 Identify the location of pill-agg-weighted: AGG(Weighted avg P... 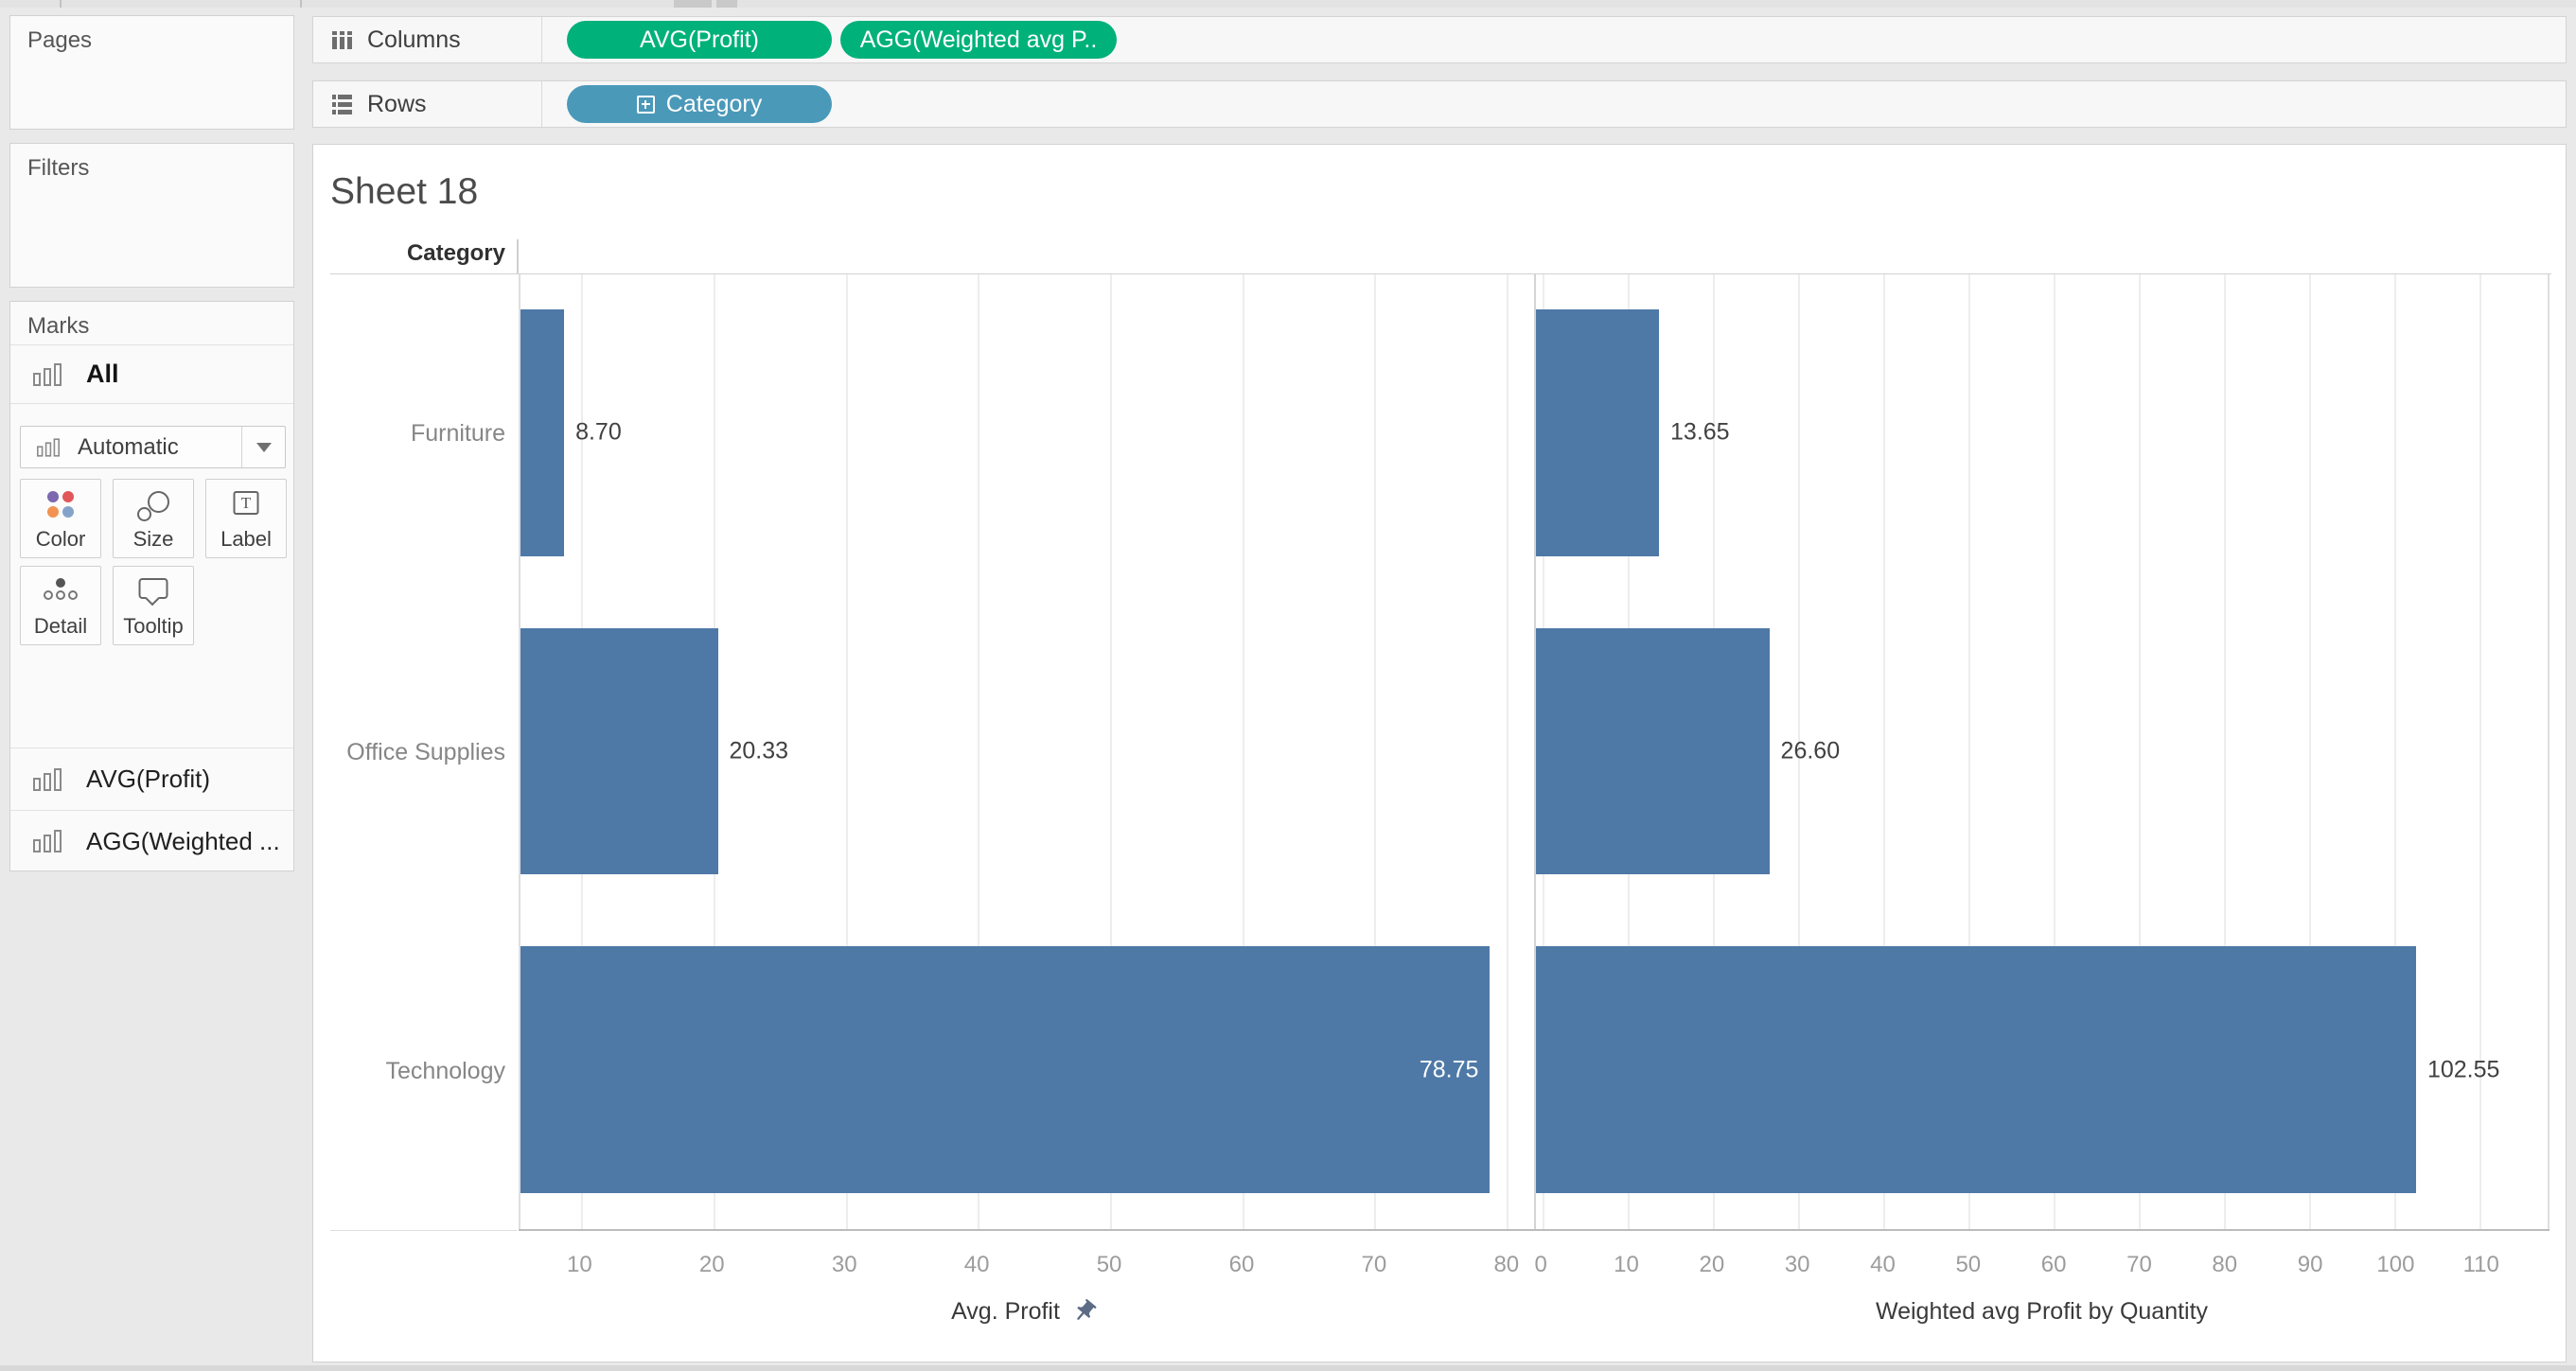
(978, 40).